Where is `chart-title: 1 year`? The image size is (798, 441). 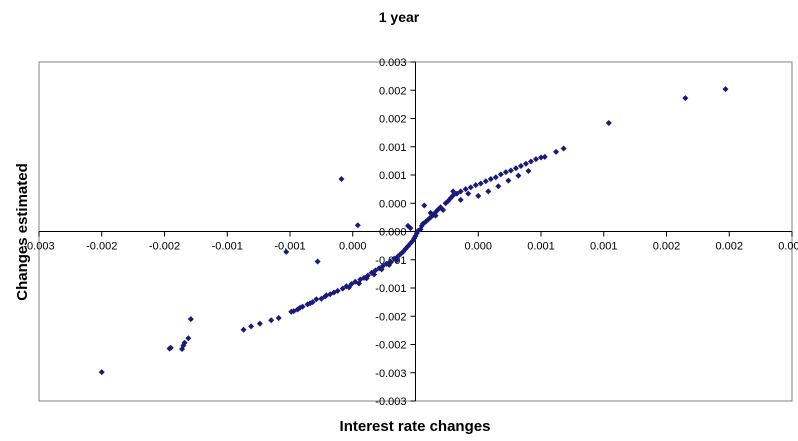 chart-title: 1 year is located at coordinates (399, 17).